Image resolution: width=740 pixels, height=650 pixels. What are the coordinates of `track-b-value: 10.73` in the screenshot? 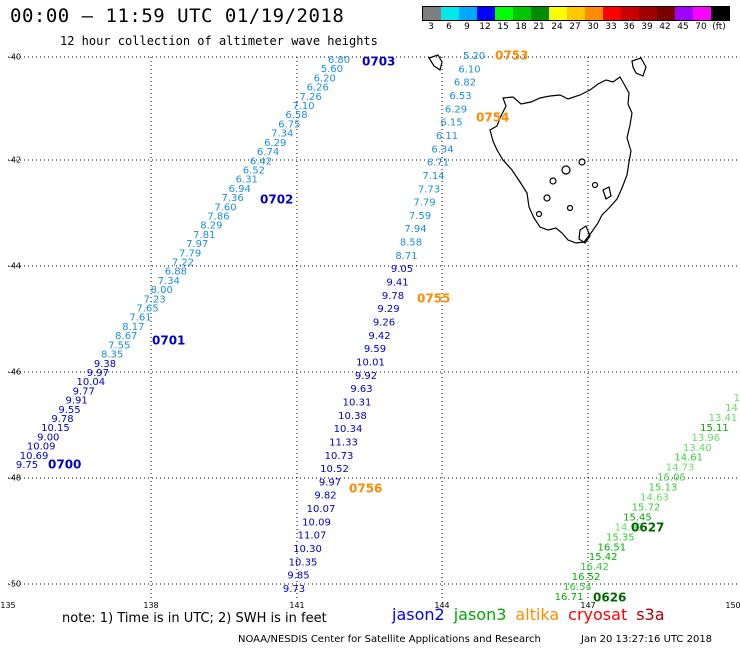 It's located at (339, 456).